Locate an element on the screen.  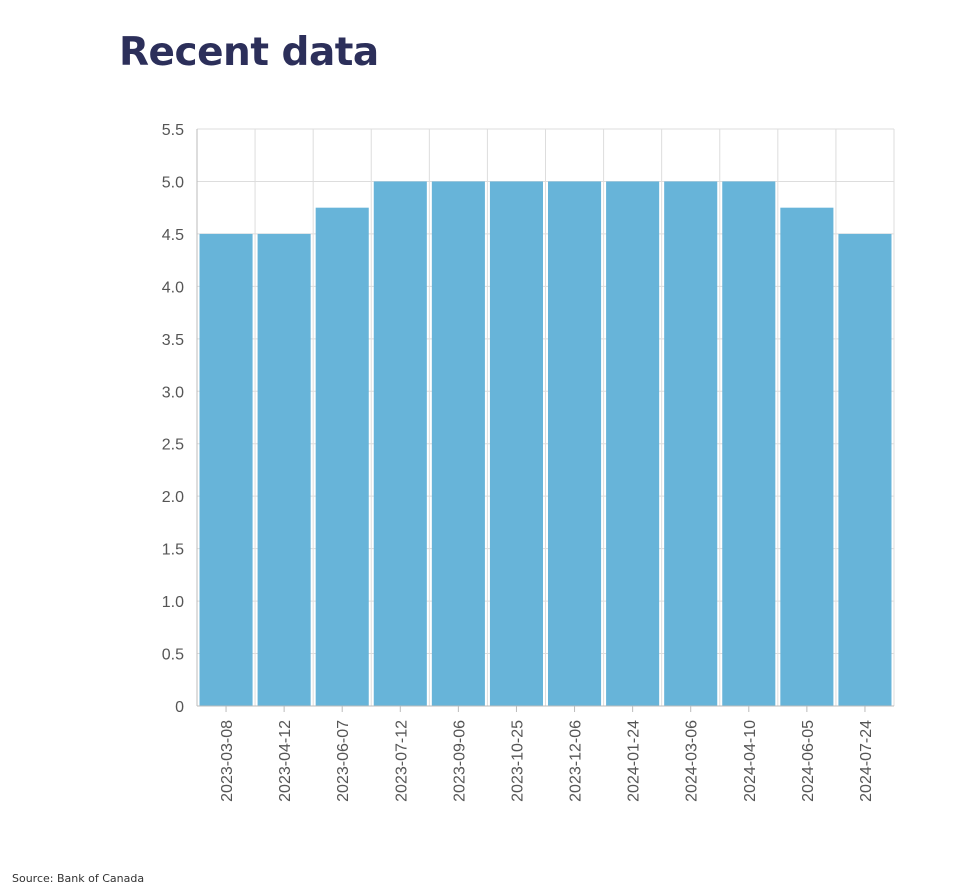
y-tick-label: 4.5 is located at coordinates (173, 235).